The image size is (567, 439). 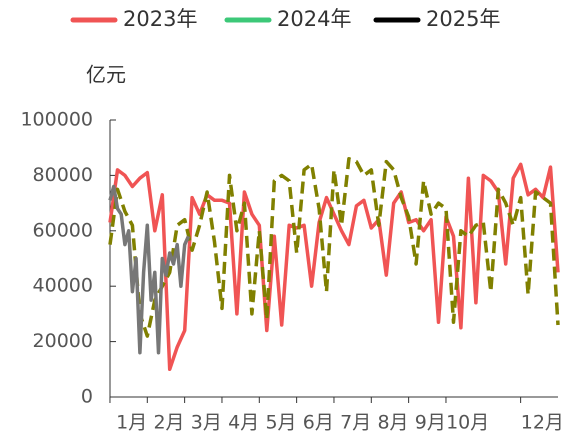 I want to click on line-series, so click(x=149, y=269).